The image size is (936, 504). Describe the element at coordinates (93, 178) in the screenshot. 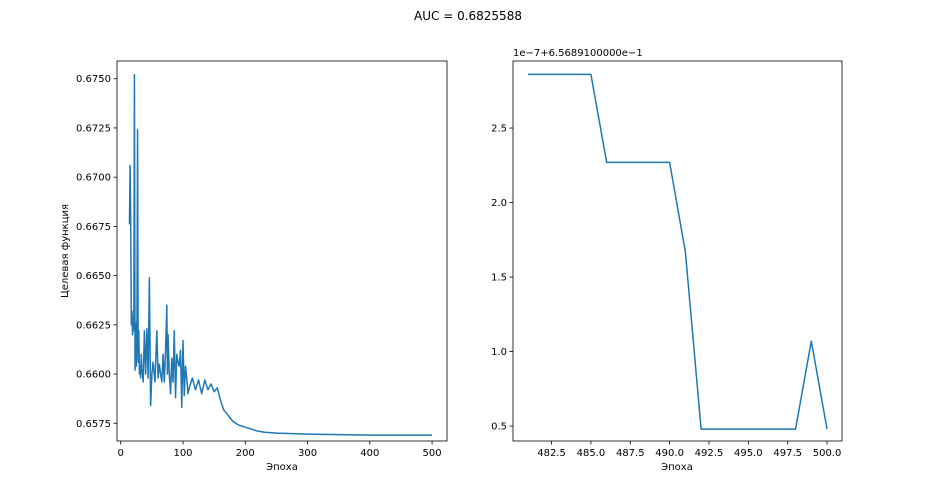

I see `left-plot-y-tick-label: 0.6700` at that location.